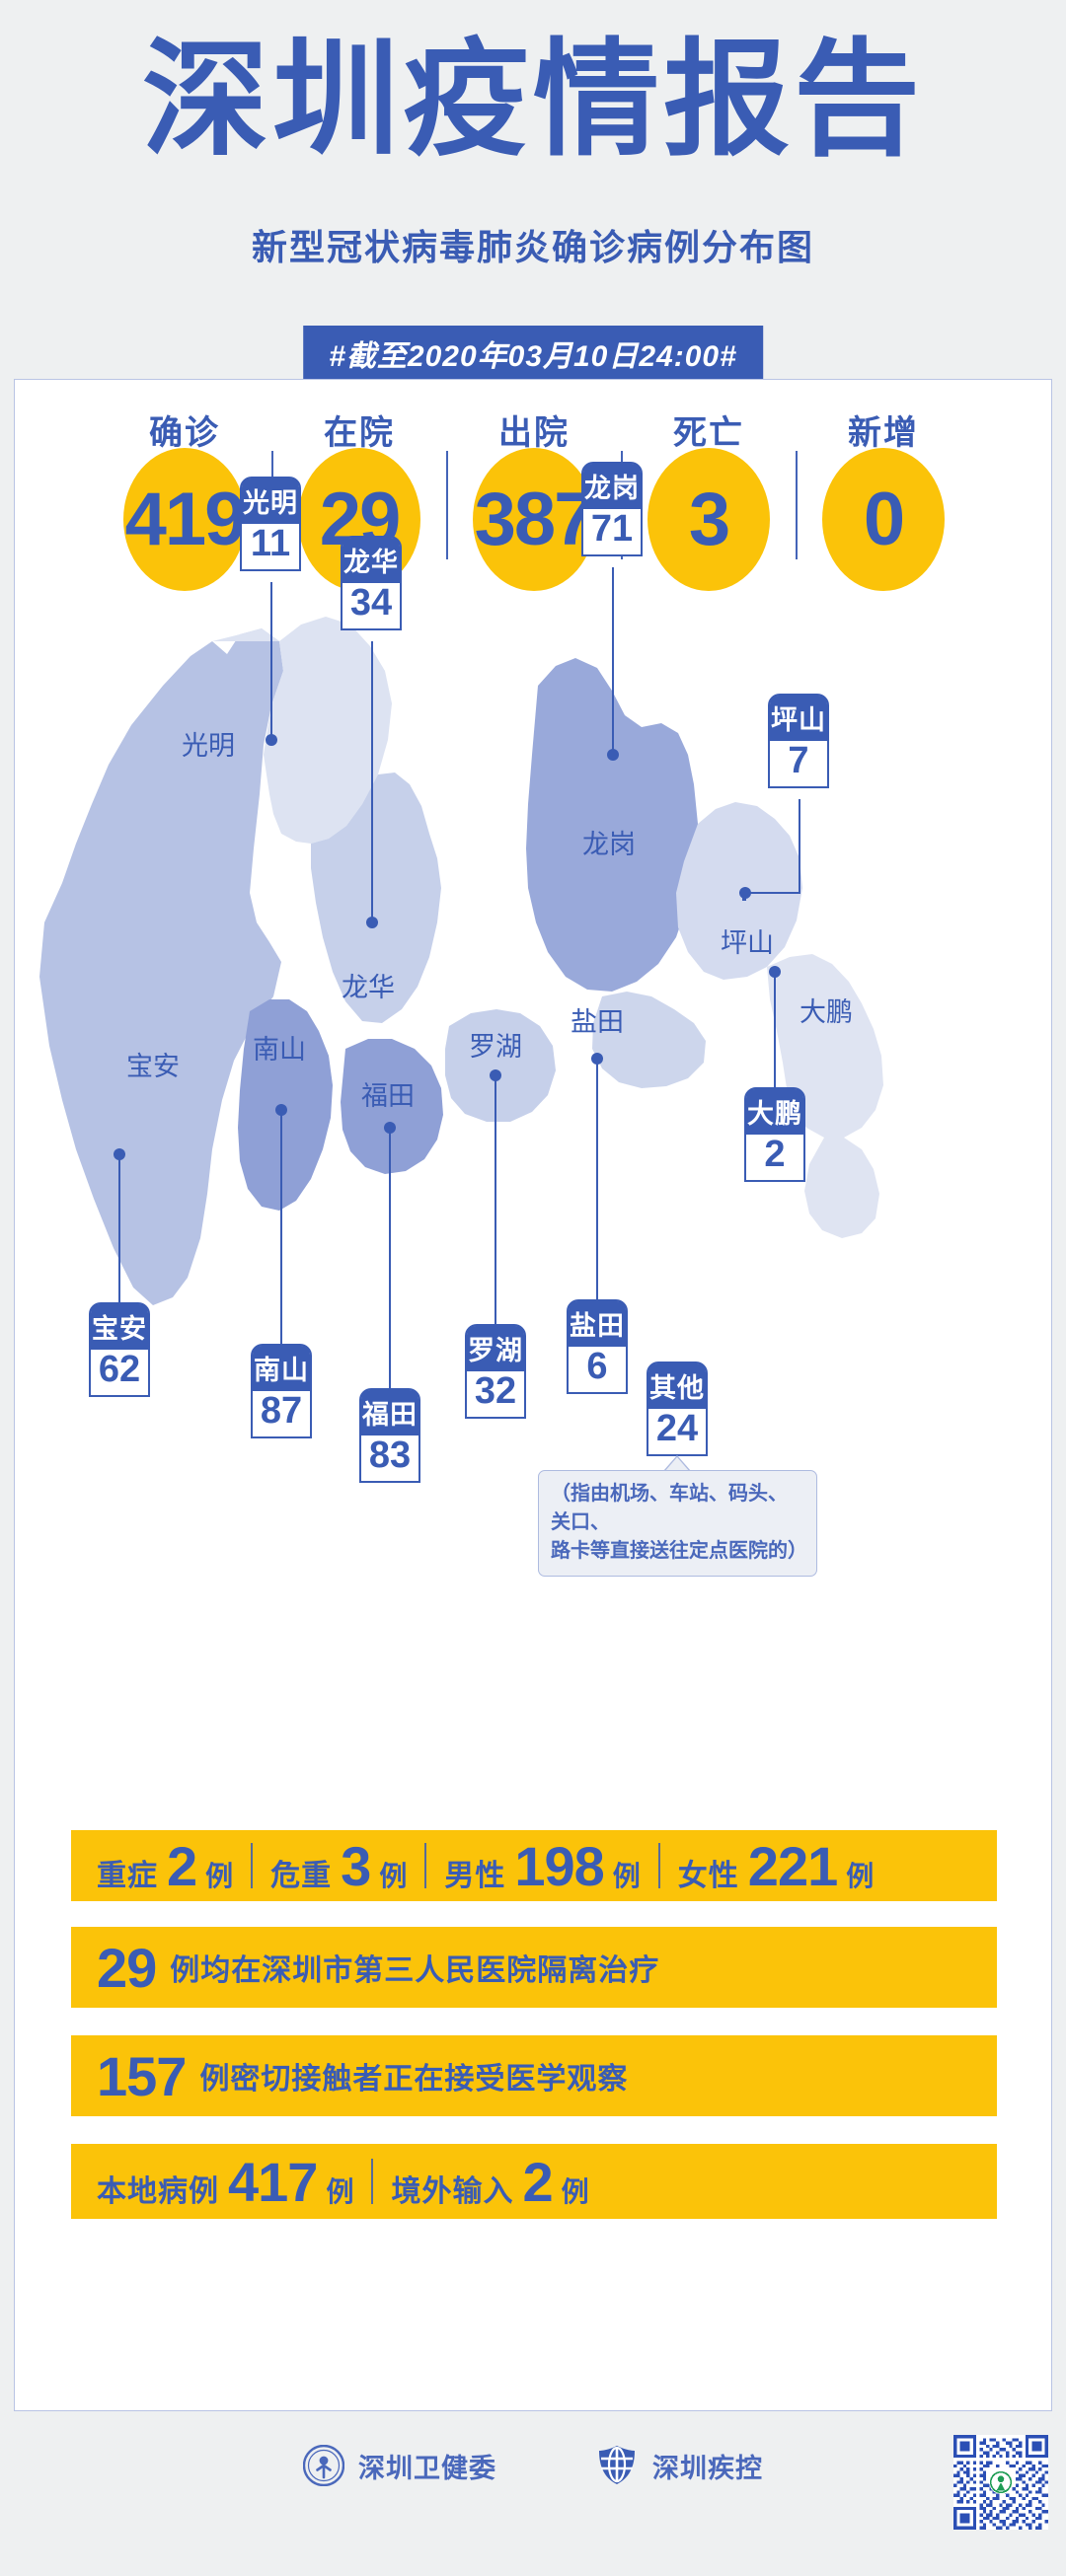  Describe the element at coordinates (390, 1458) in the screenshot. I see `badge-value: 83` at that location.